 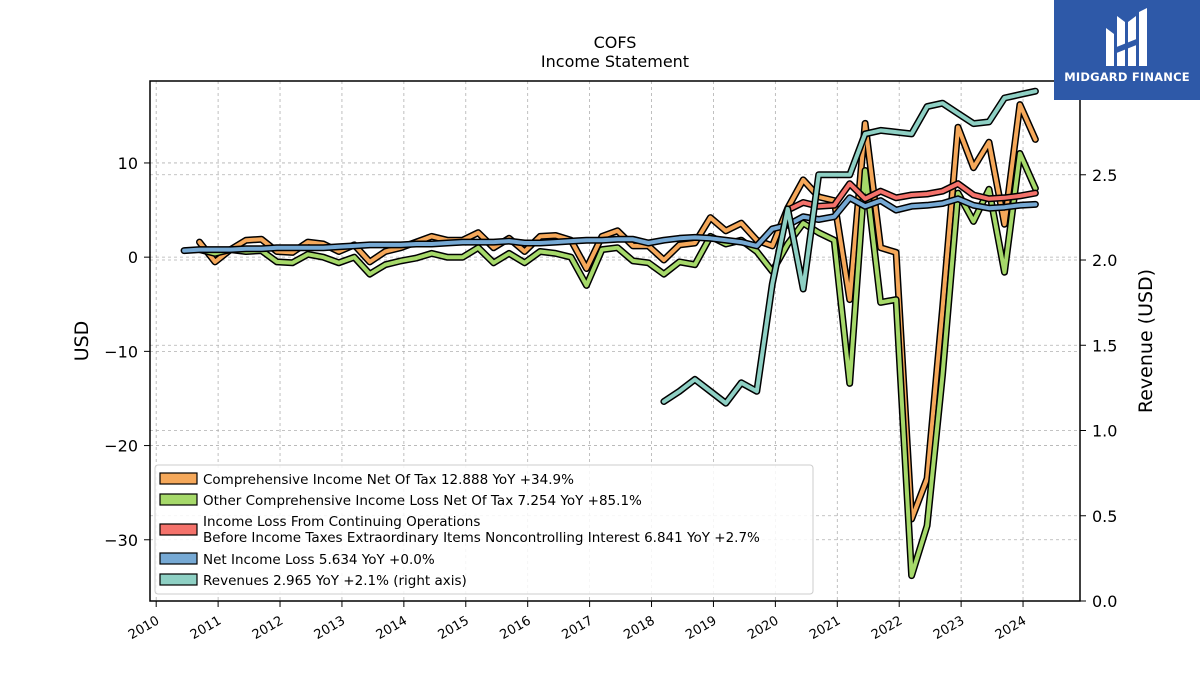 What do you see at coordinates (392, 628) in the screenshot?
I see `x-tick-label: 2014` at bounding box center [392, 628].